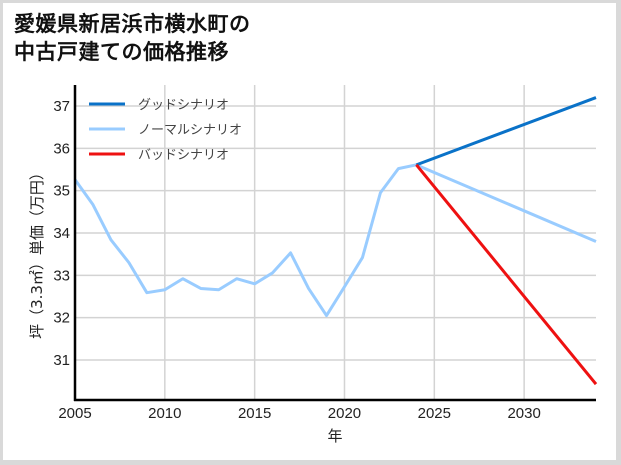  I want to click on x-tick-label: 2015, so click(254, 413).